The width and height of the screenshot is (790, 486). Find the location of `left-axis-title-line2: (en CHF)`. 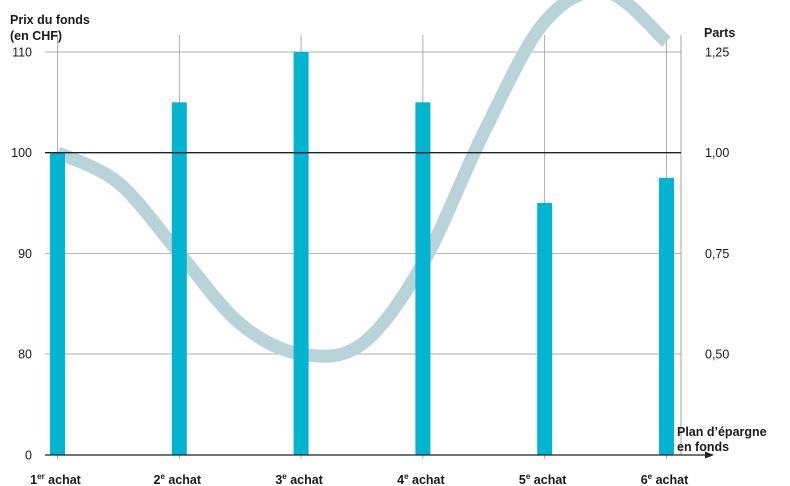

left-axis-title-line2: (en CHF) is located at coordinates (36, 36).